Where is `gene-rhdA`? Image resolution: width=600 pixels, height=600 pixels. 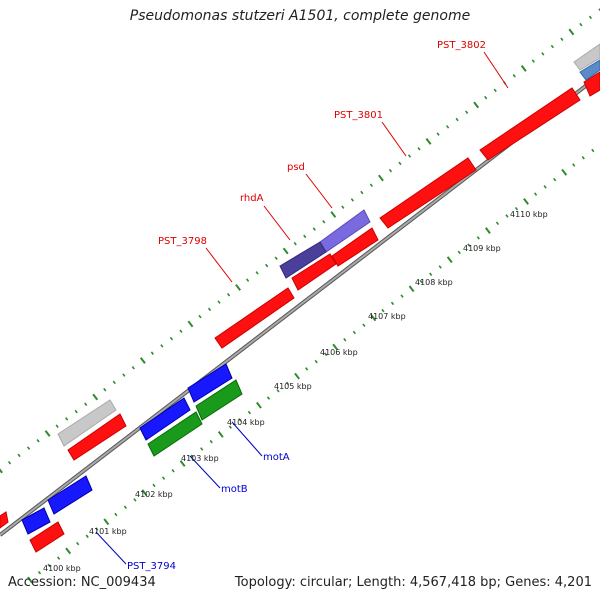
gene-rhdA is located at coordinates (303, 260).